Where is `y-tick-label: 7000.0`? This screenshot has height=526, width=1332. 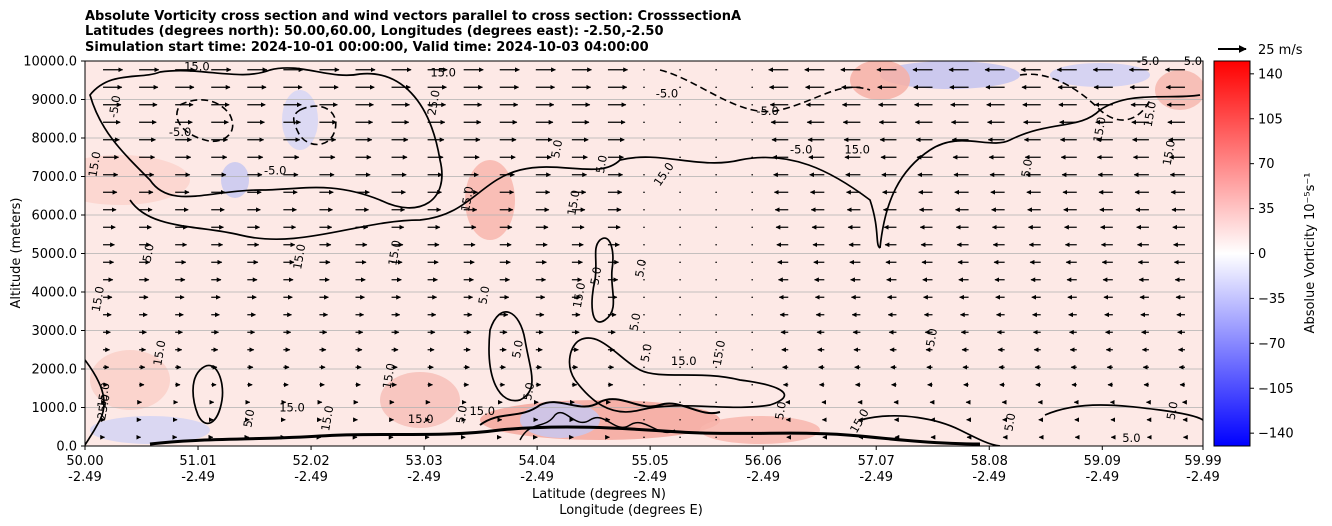
y-tick-label: 7000.0 is located at coordinates (55, 177).